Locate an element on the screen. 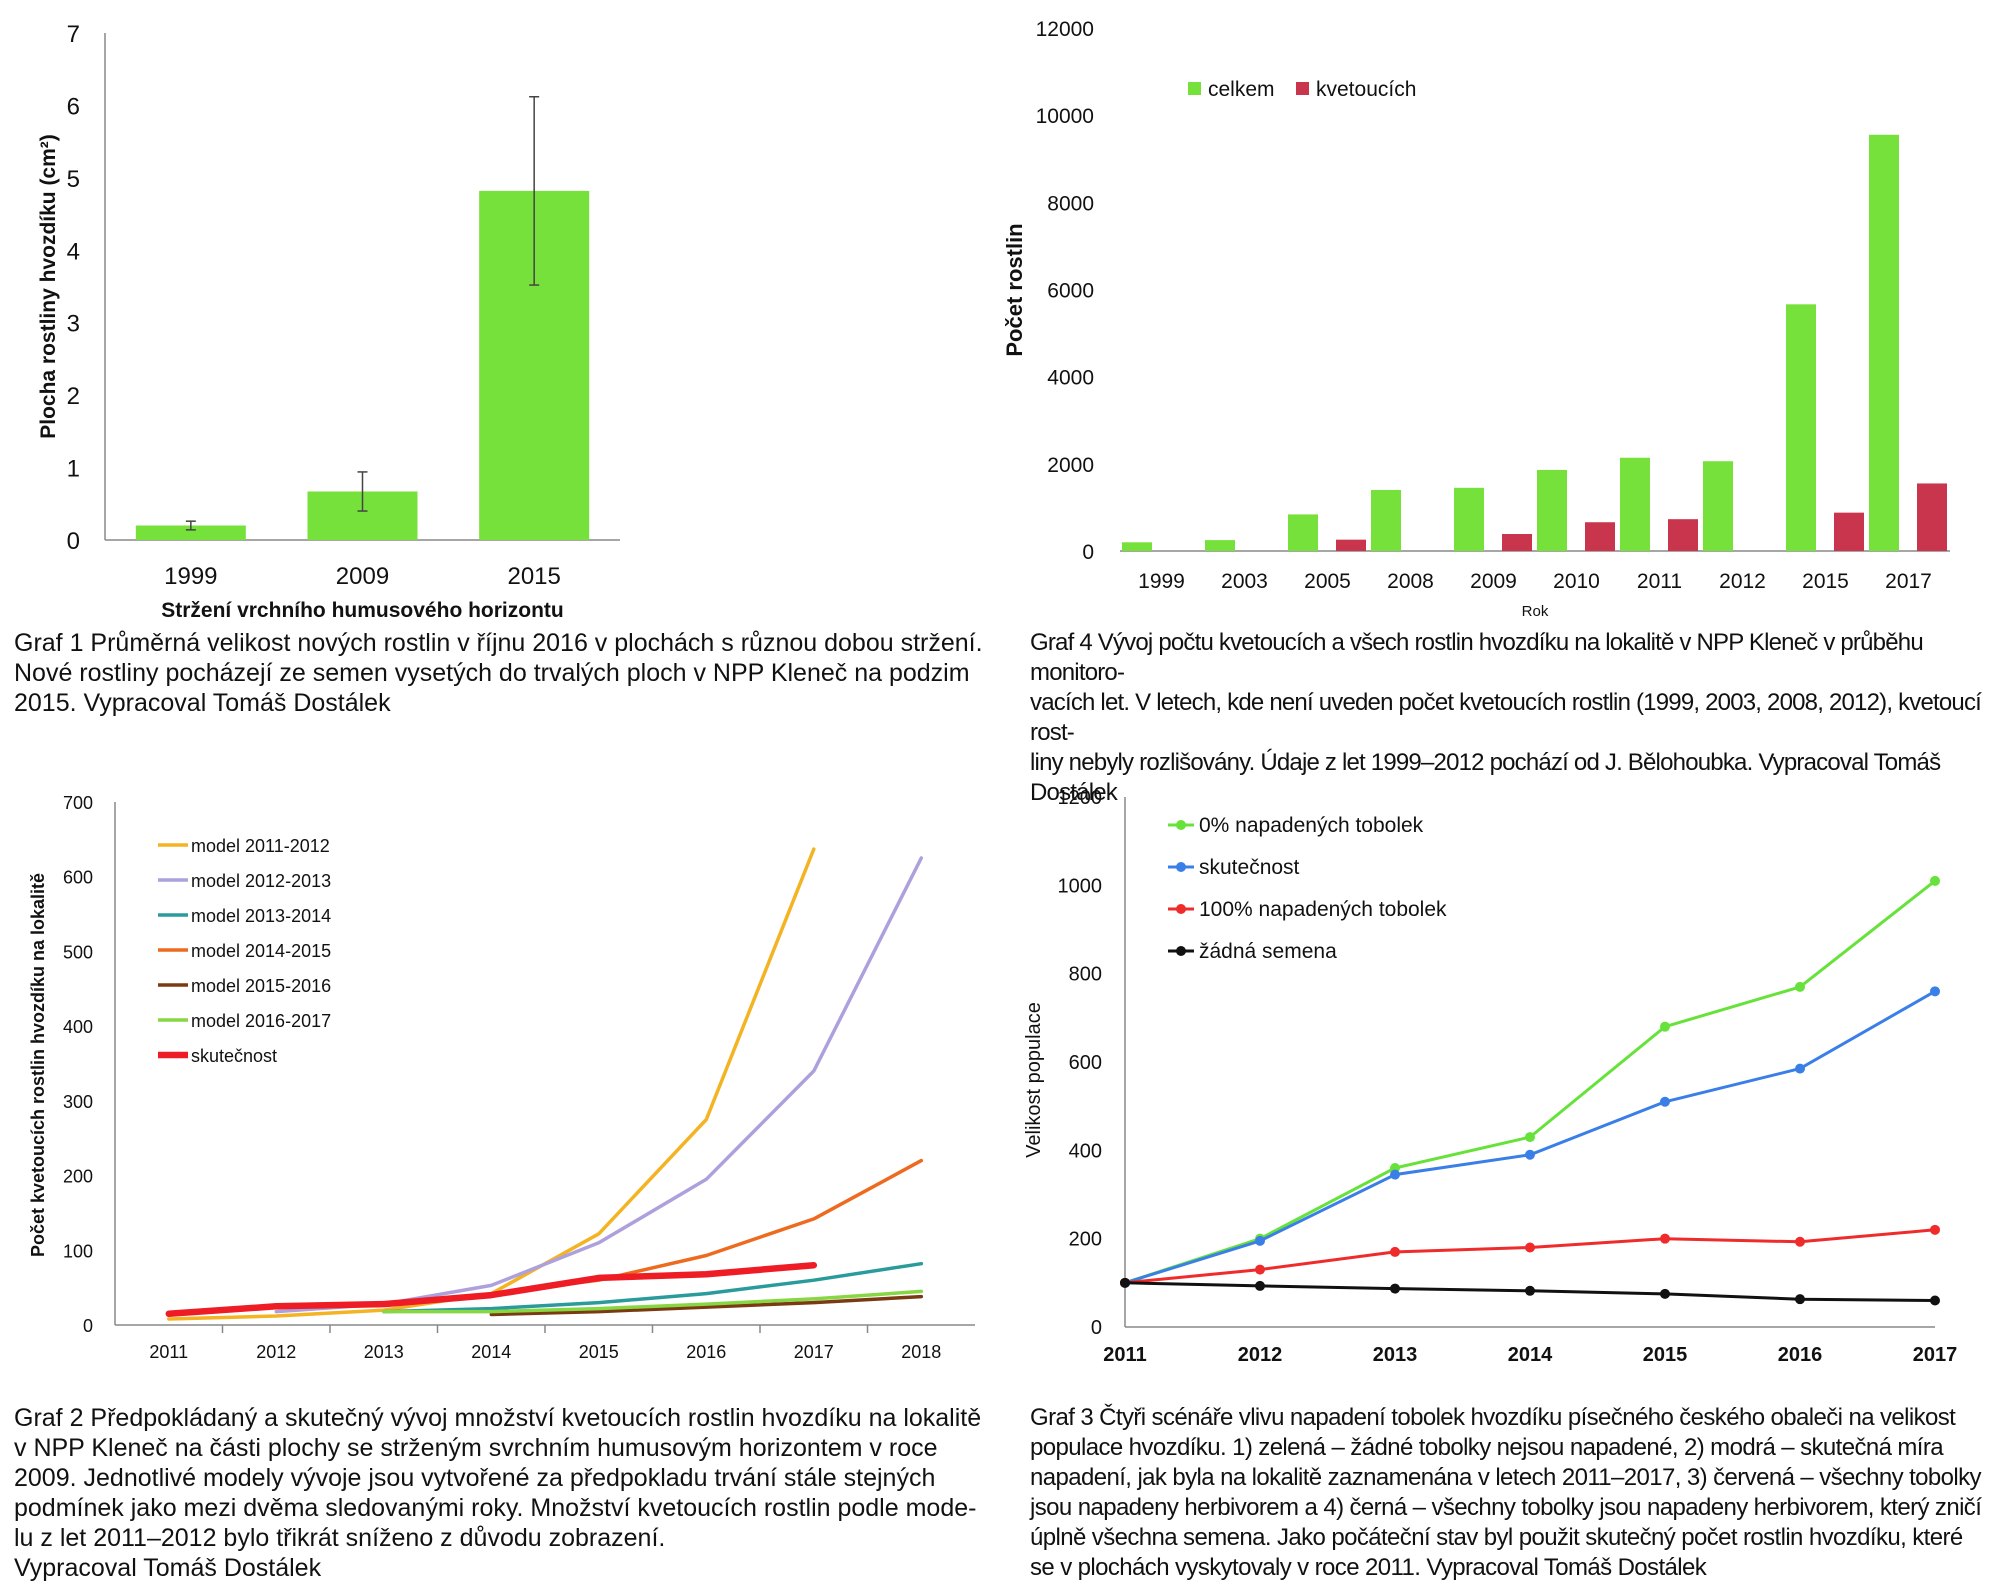 The image size is (2000, 1588). y-axis-title: Plocha rostliny hvozdíku (cm²) is located at coordinates (48, 286).